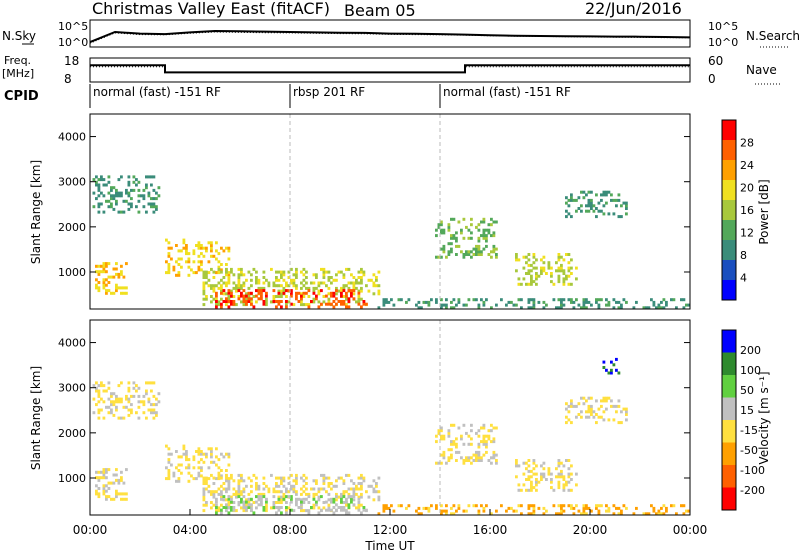  Describe the element at coordinates (390, 523) in the screenshot. I see `x-axis-ticks: 00:00 04:00 08:00 12:00 16:00 20:00 00:00` at that location.